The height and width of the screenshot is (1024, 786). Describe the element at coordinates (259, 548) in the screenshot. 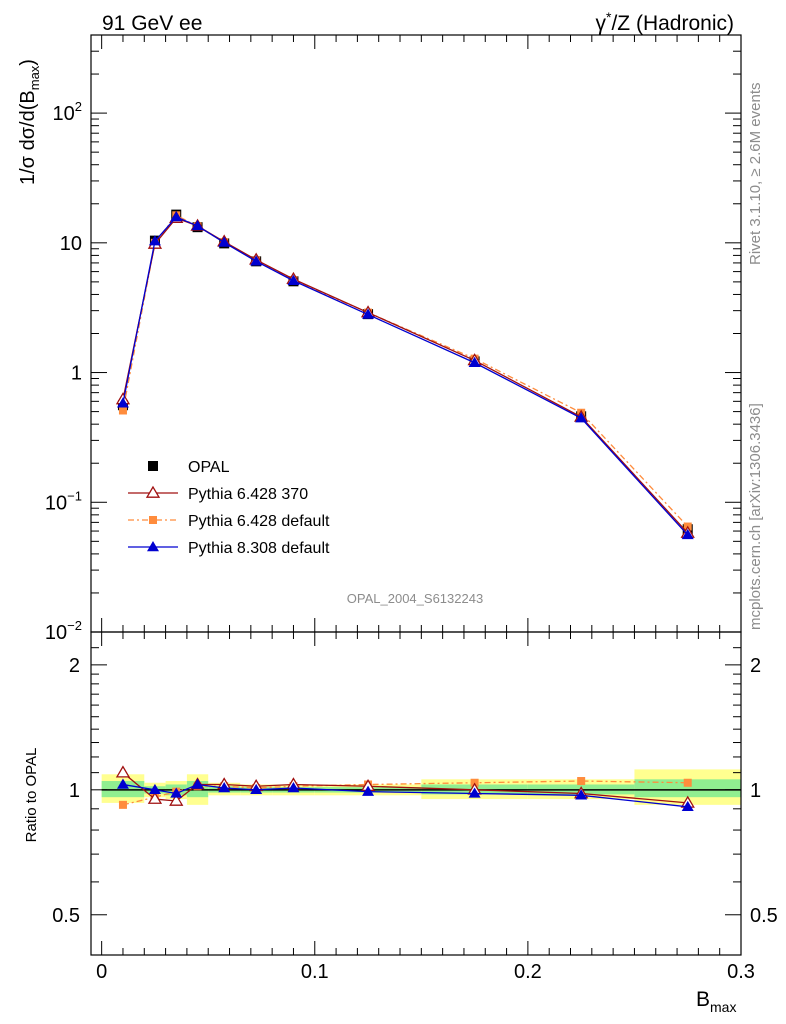

I see `legend-label-3: Pythia 8.308 default` at that location.